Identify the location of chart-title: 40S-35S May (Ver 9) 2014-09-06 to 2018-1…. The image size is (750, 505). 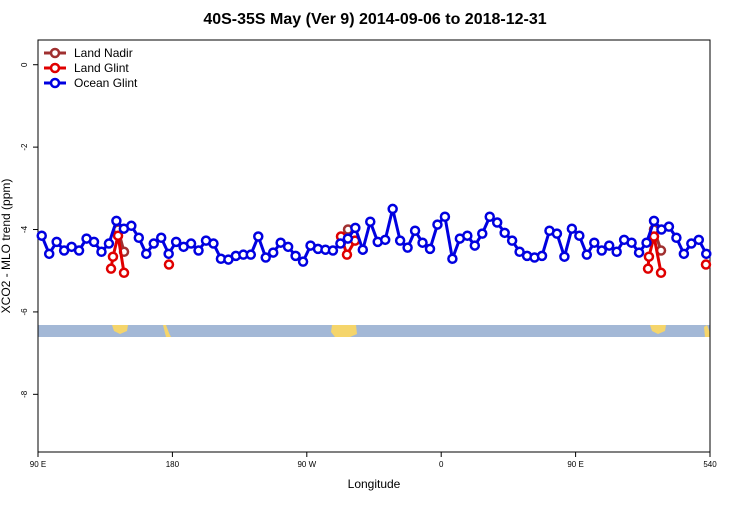
(374, 19).